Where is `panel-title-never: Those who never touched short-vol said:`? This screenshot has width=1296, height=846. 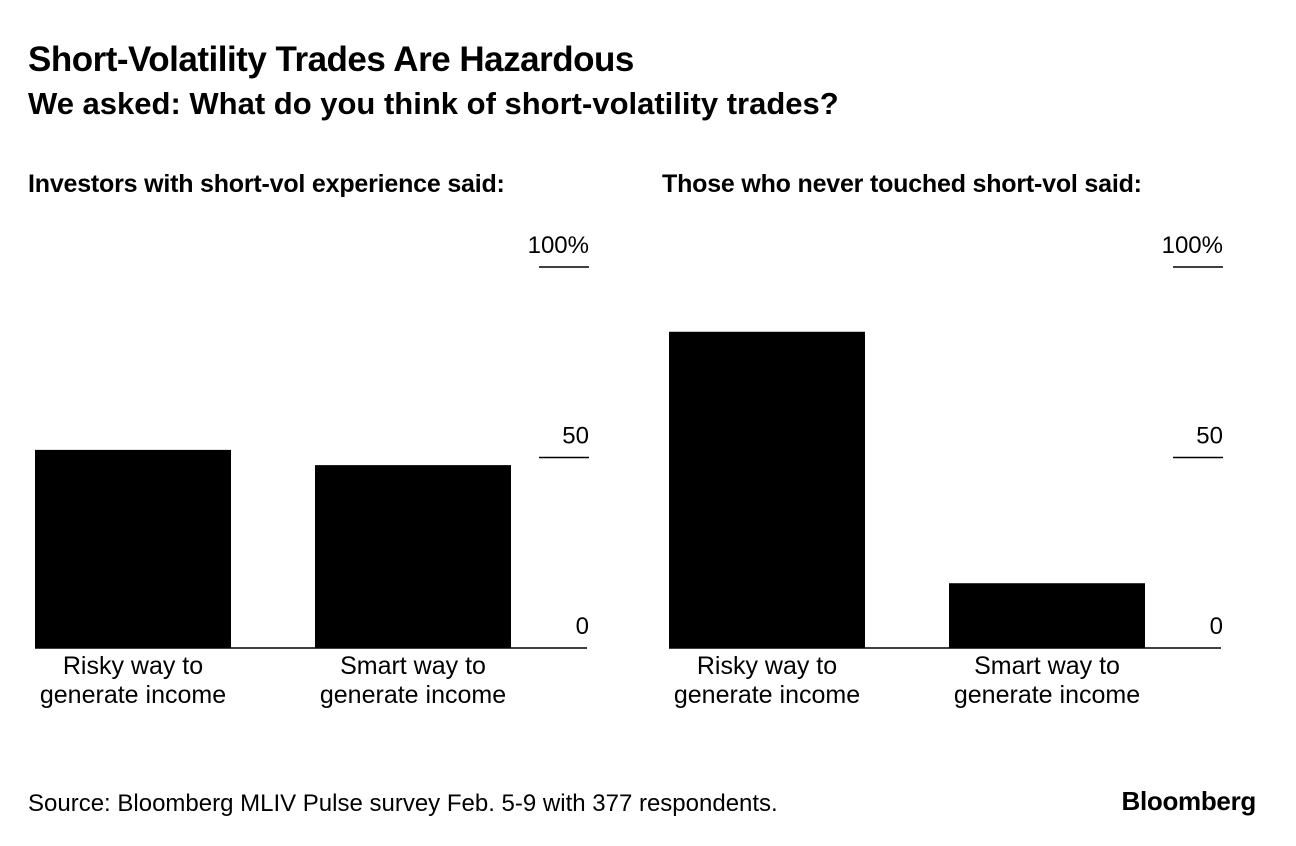 panel-title-never: Those who never touched short-vol said: is located at coordinates (902, 184).